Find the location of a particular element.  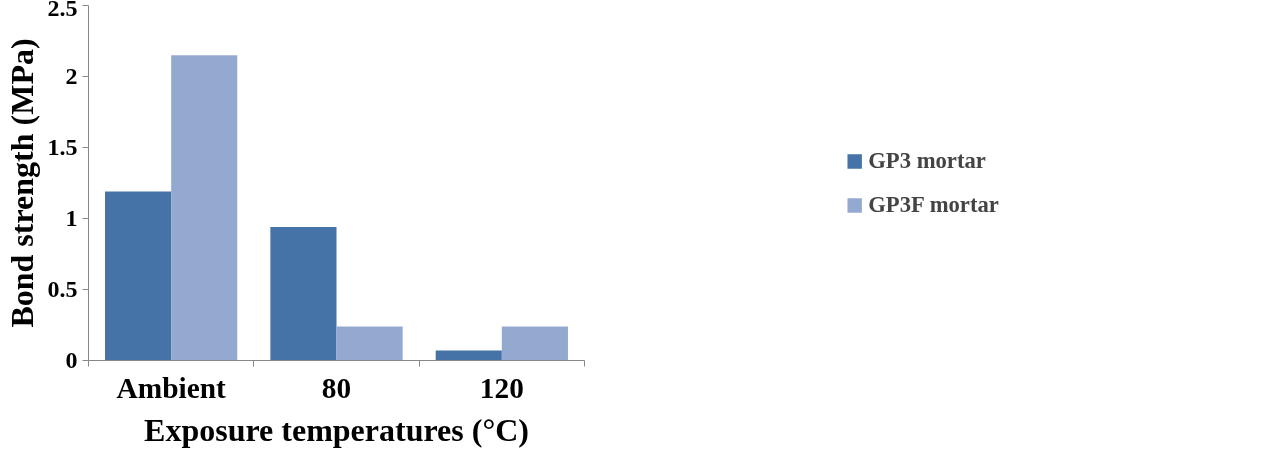

y-axis-title: Bond strength (MPa) is located at coordinates (21, 183).